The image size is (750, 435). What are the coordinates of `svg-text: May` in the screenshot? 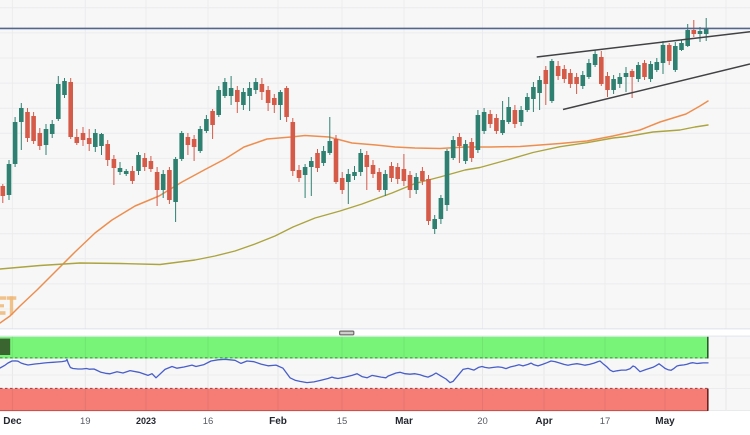 It's located at (665, 421).